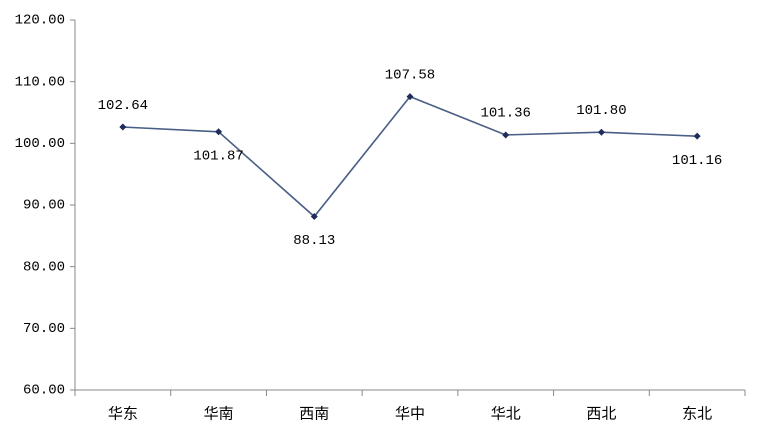  Describe the element at coordinates (123, 106) in the screenshot. I see `data-label: 102.64` at that location.